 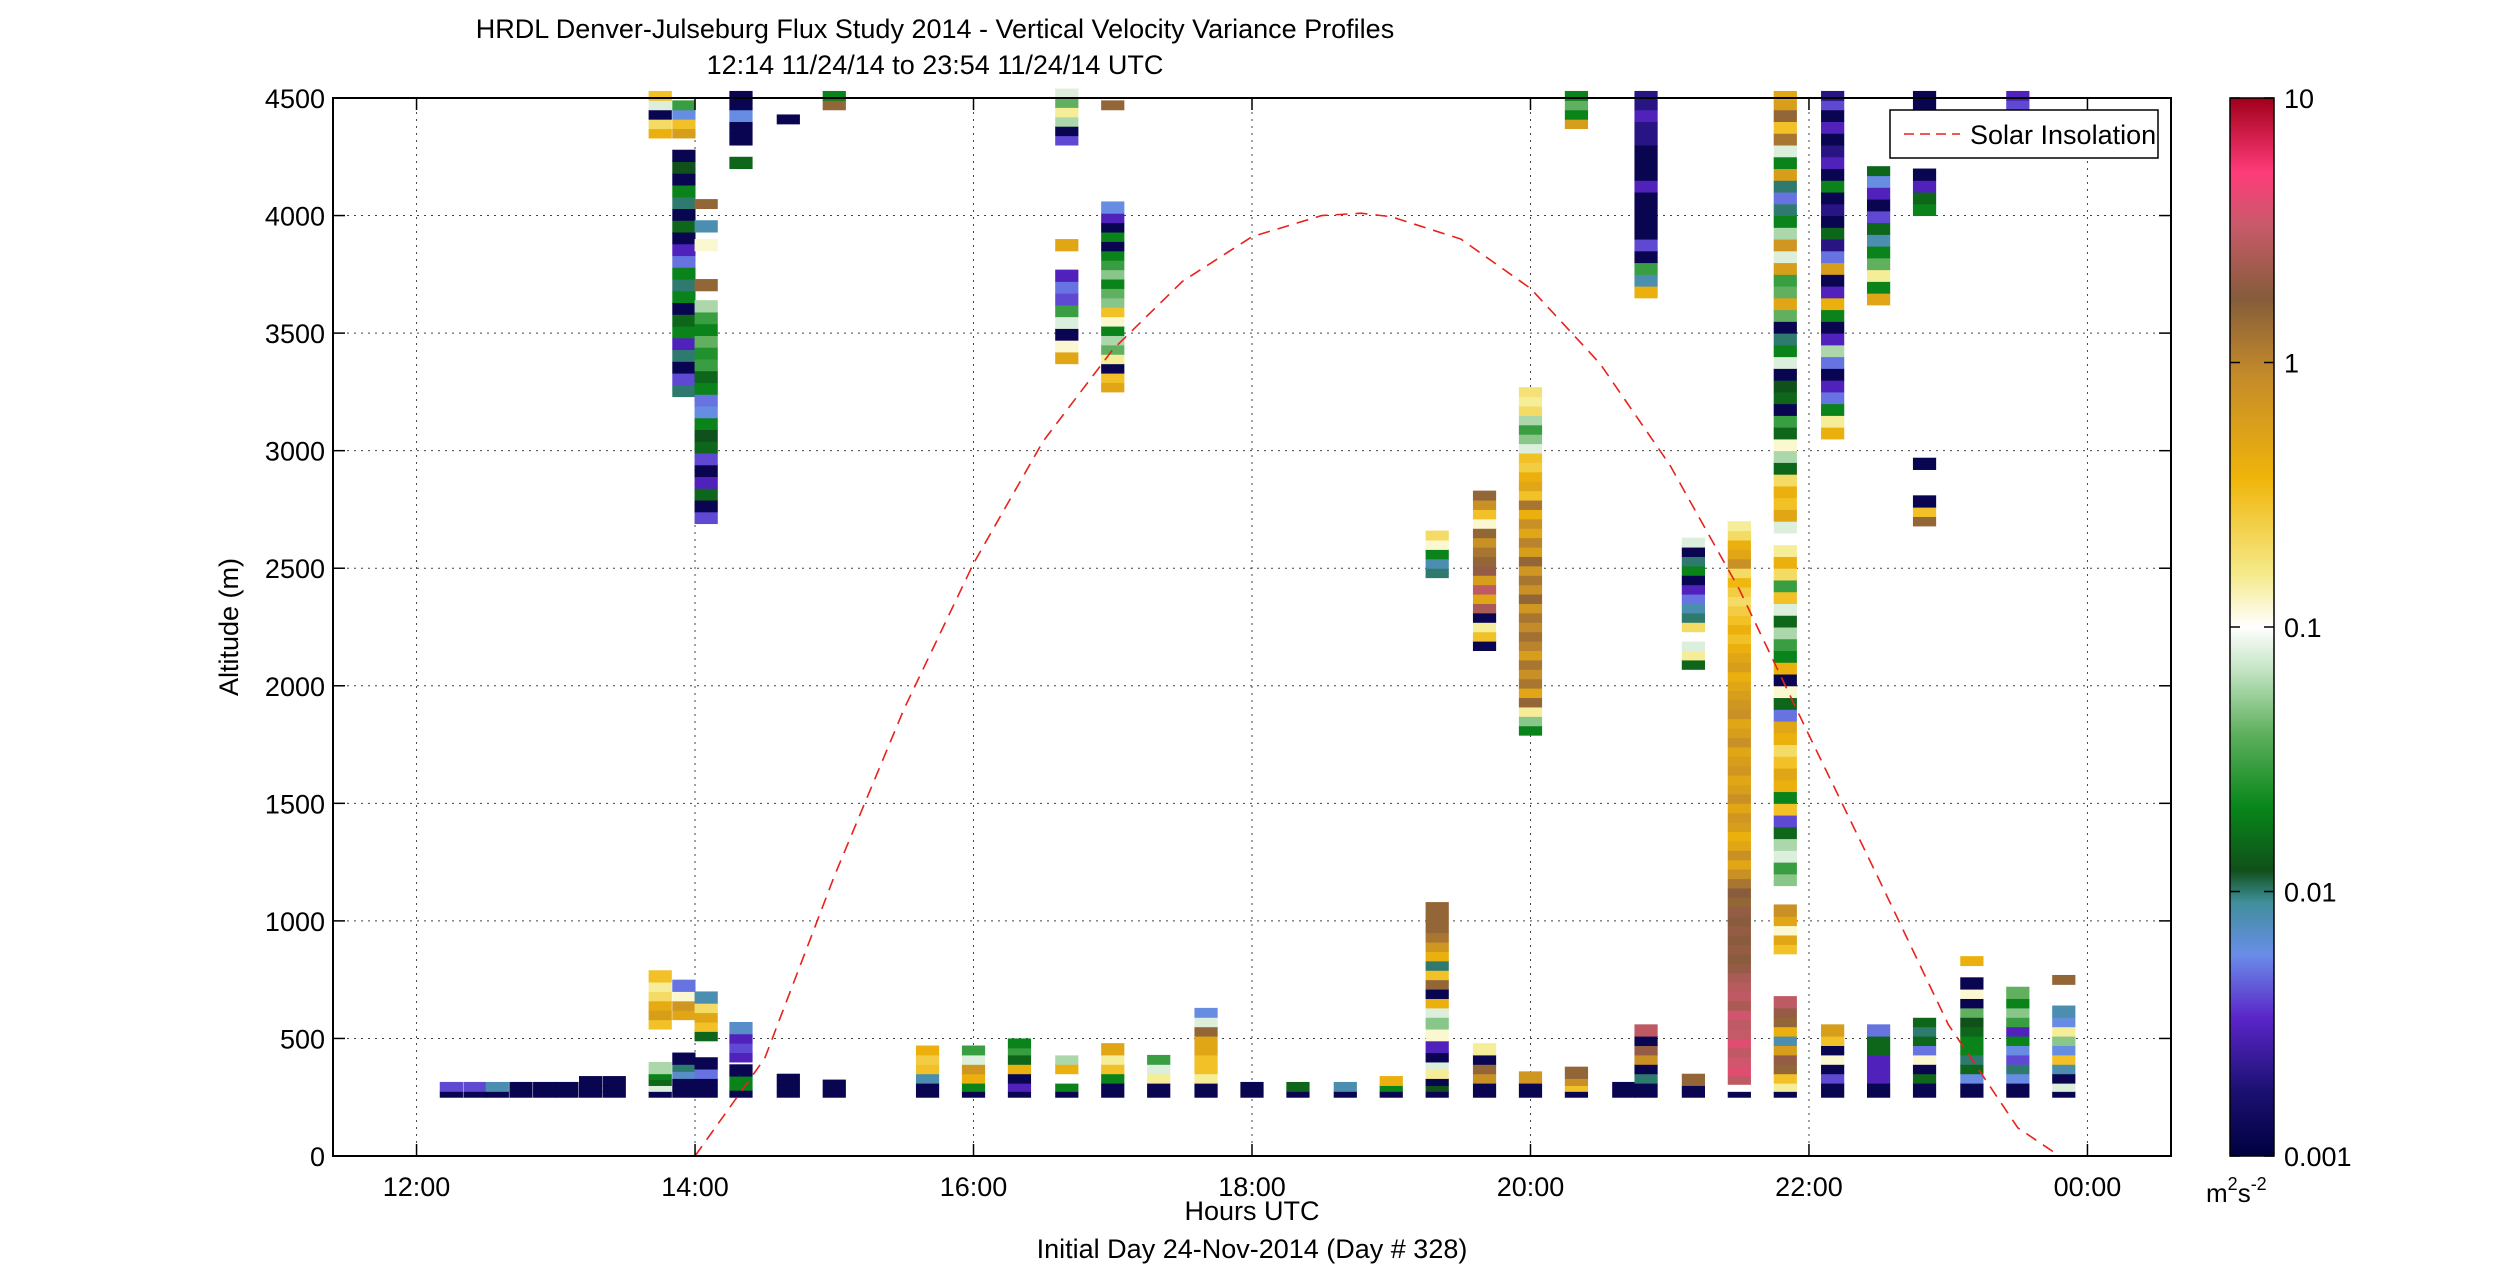 I want to click on x-tick-label: 20:00, so click(x=1531, y=1187).